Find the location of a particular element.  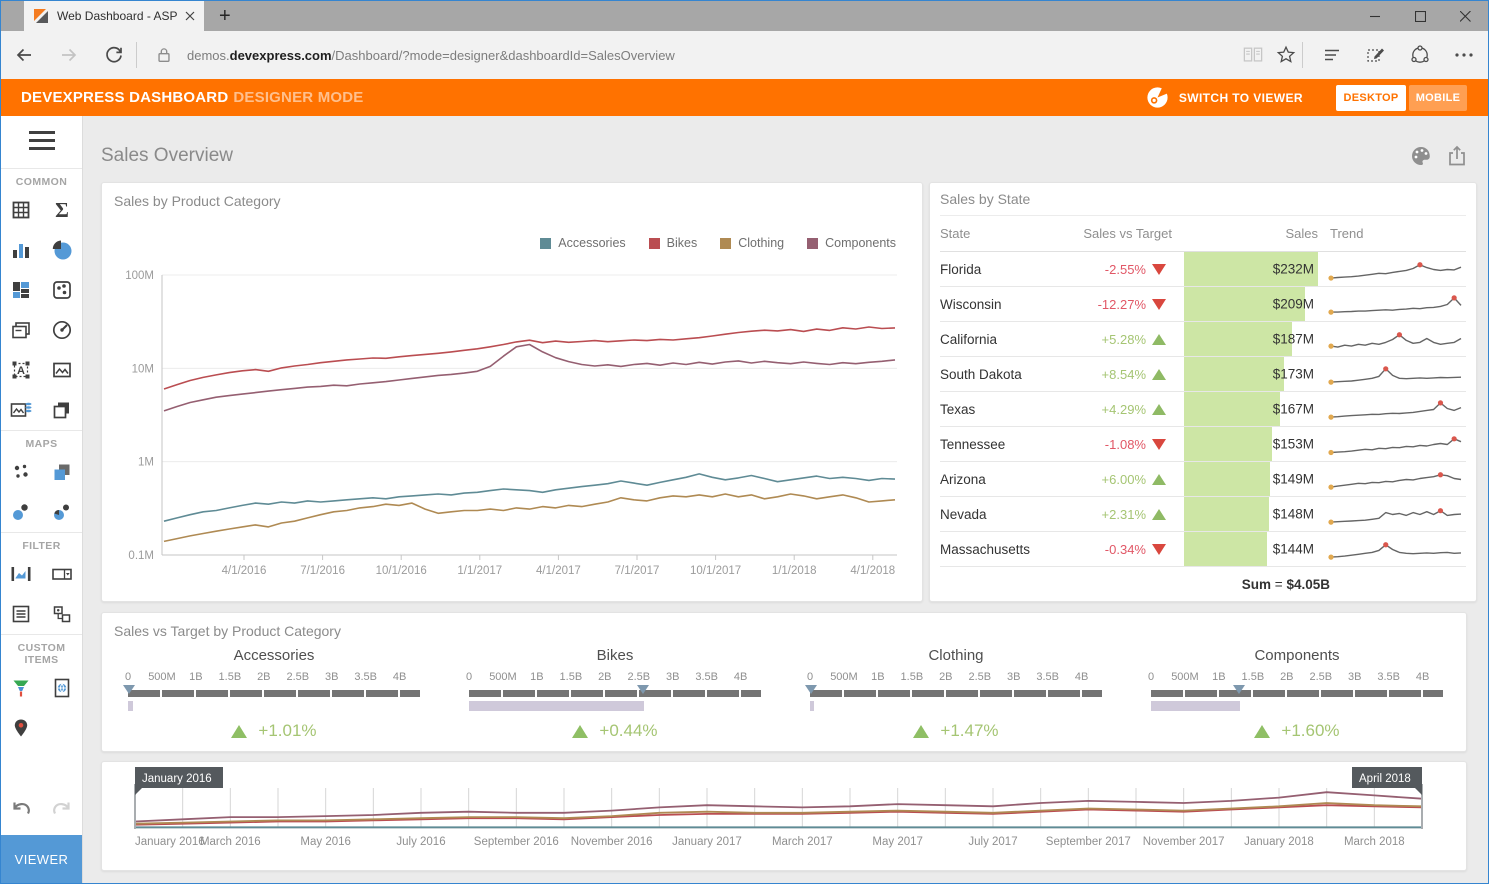

more-options-icon is located at coordinates (1463, 55).